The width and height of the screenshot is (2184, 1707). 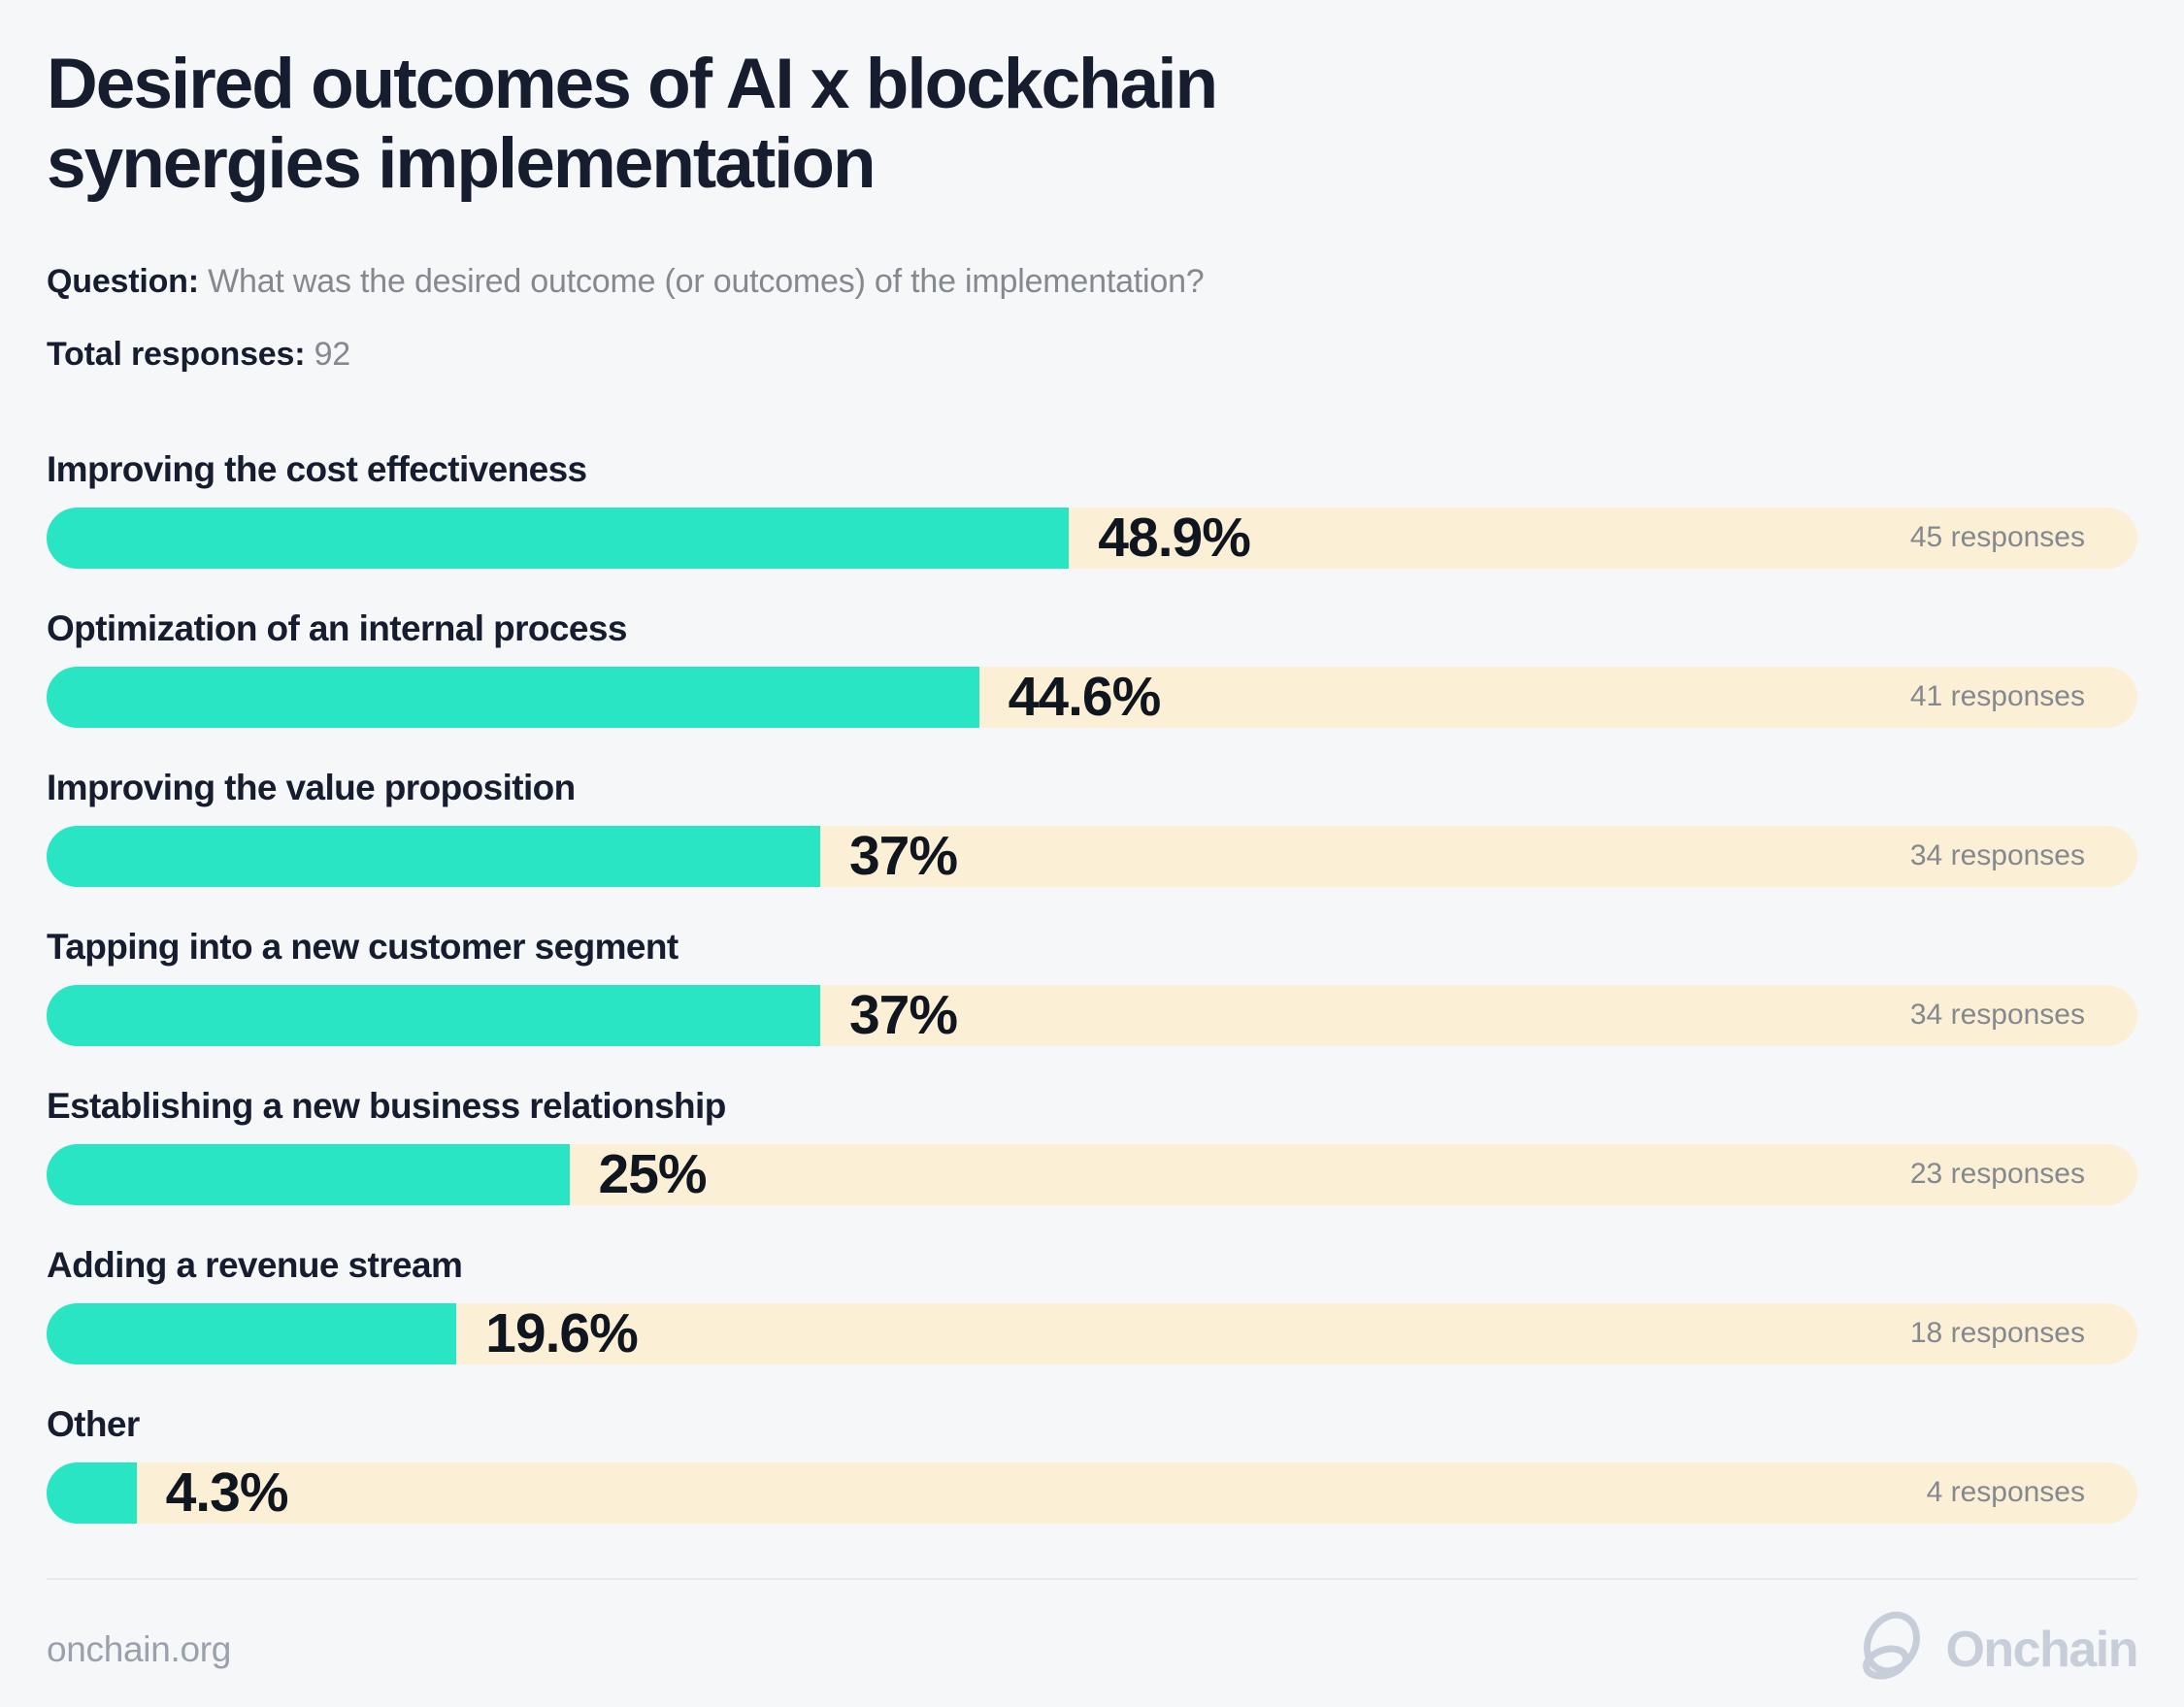 I want to click on footer: onchain.org Onchain, so click(x=1092, y=1650).